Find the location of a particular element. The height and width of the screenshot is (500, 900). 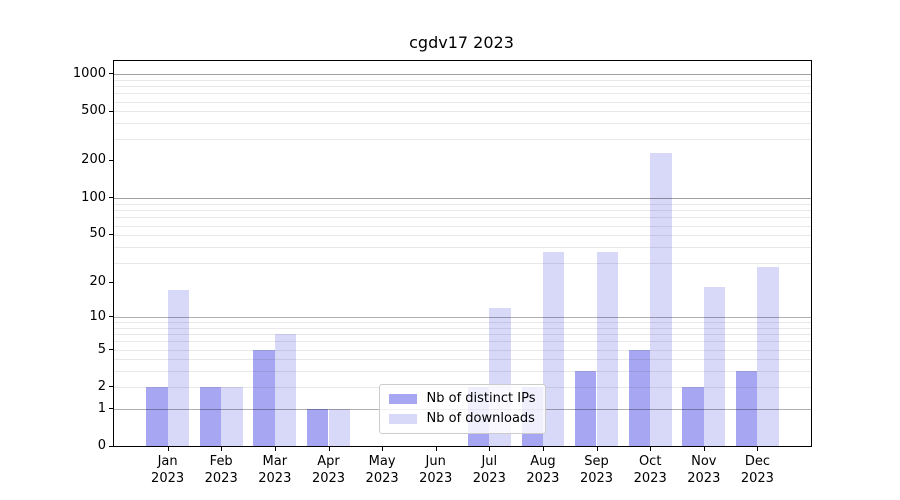

legend-label-distinct-ips: Nb of distinct IPs is located at coordinates (481, 398).